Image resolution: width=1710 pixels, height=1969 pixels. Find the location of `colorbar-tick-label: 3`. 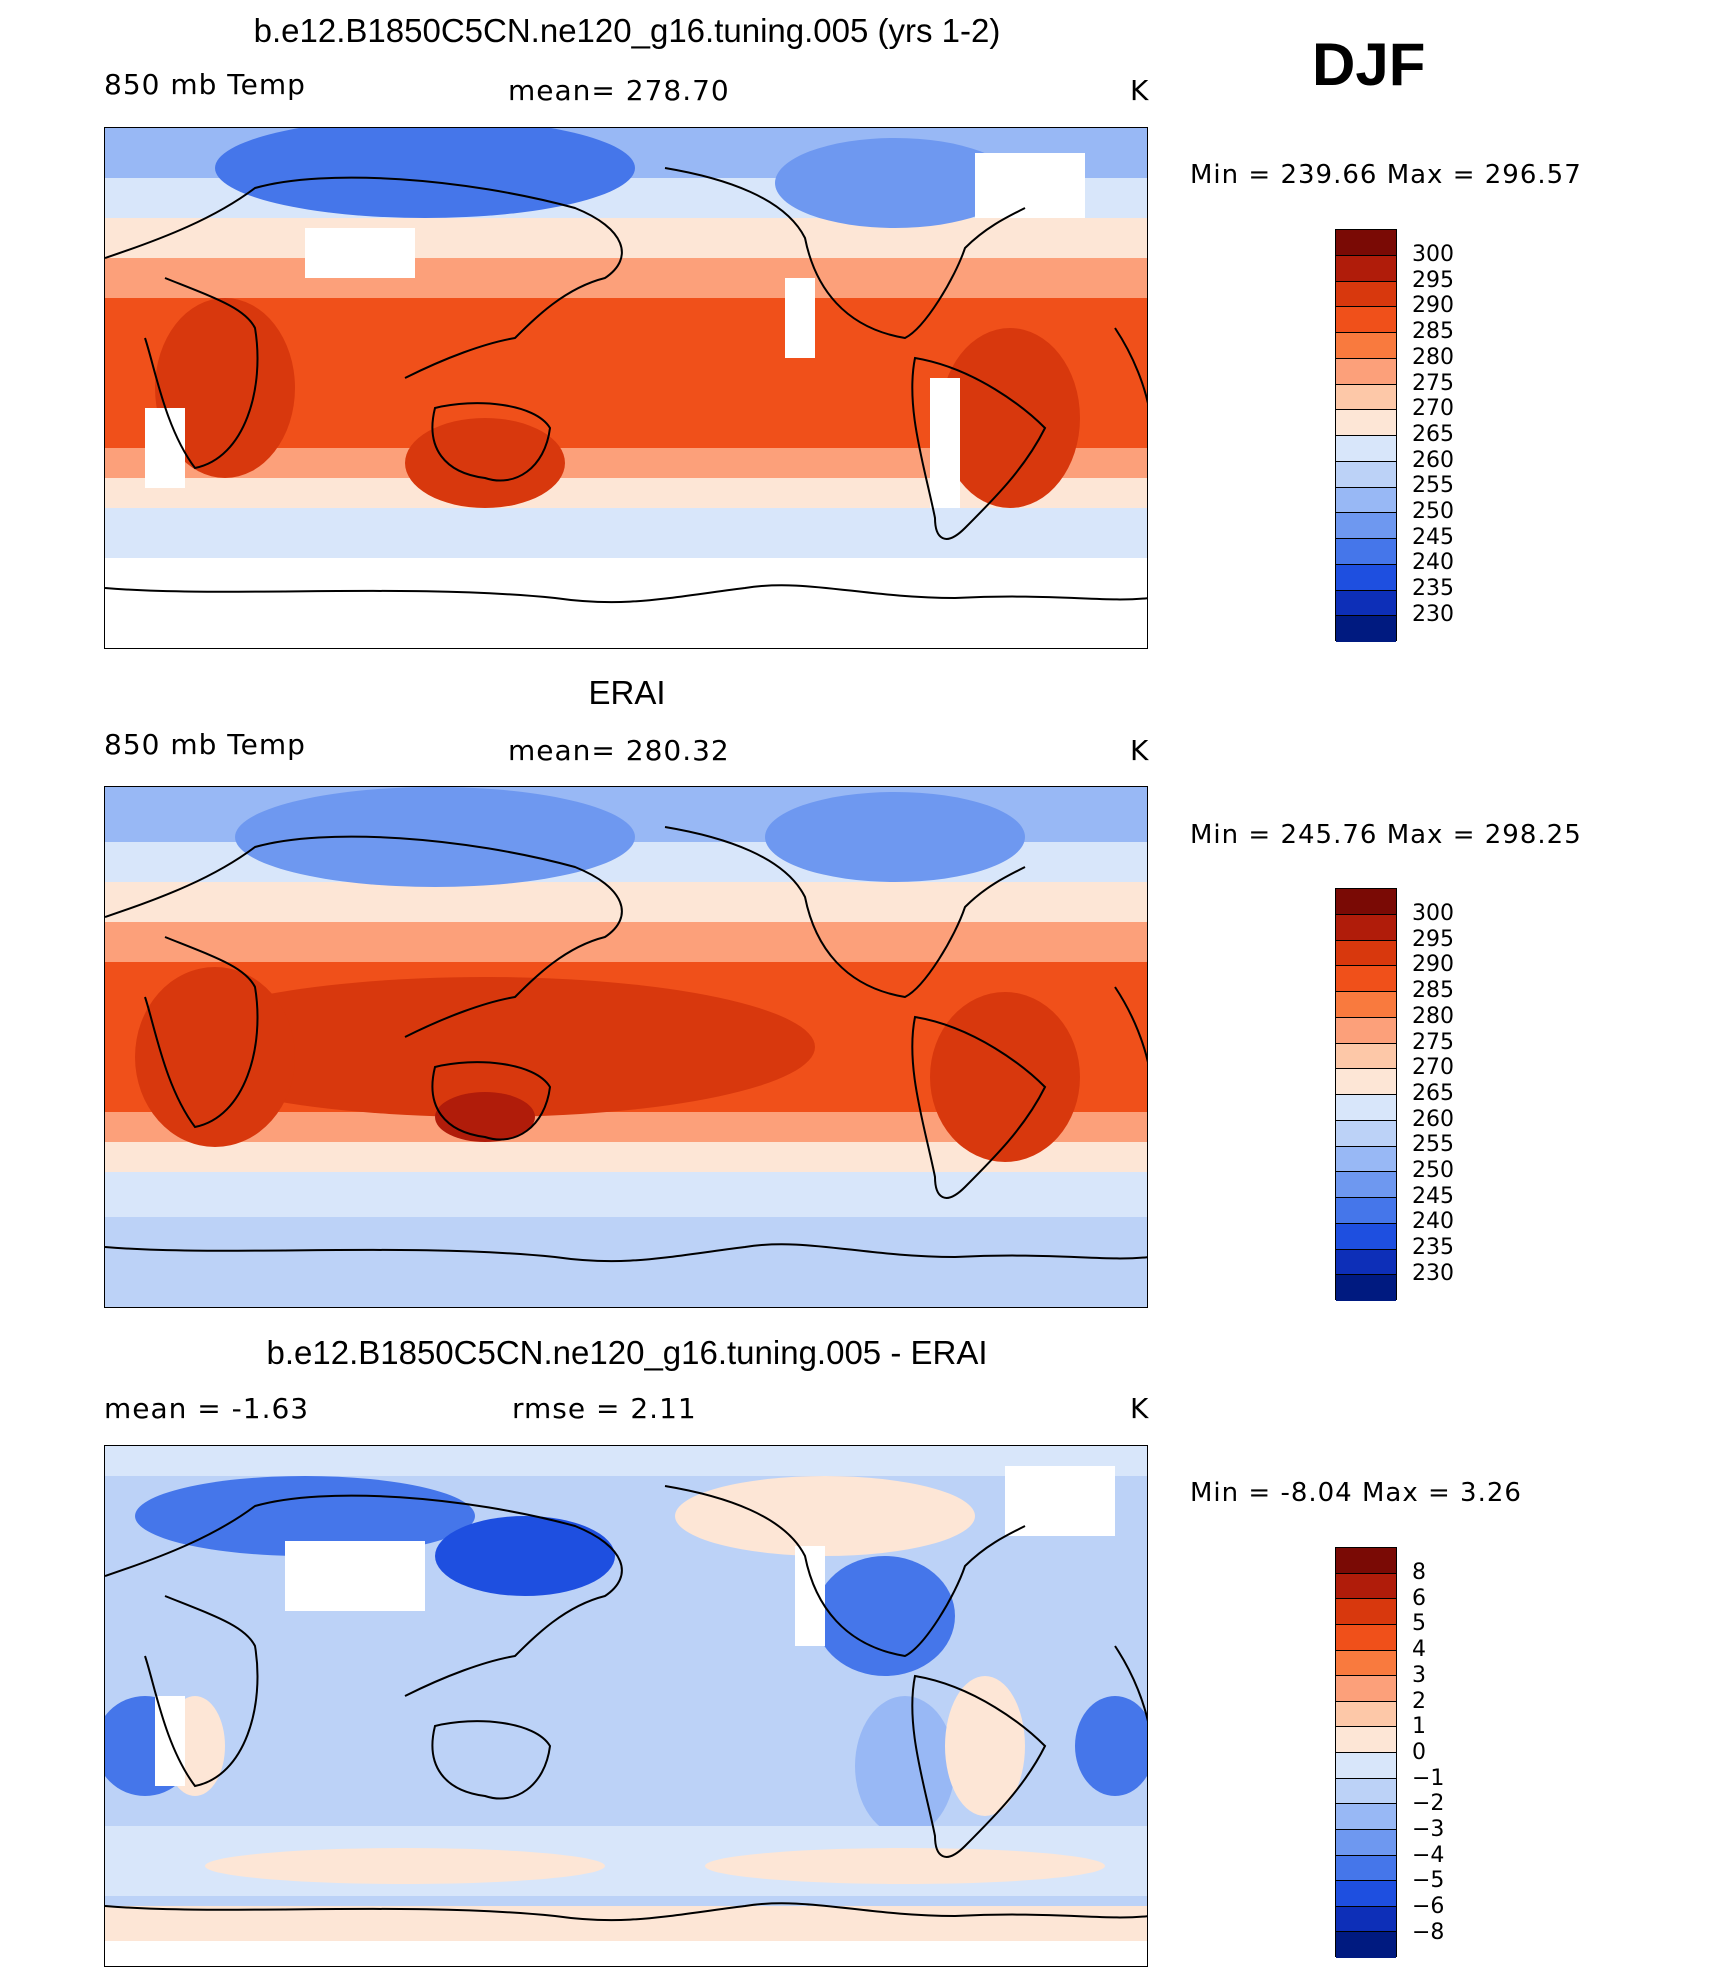

colorbar-tick-label: 3 is located at coordinates (1419, 1675).